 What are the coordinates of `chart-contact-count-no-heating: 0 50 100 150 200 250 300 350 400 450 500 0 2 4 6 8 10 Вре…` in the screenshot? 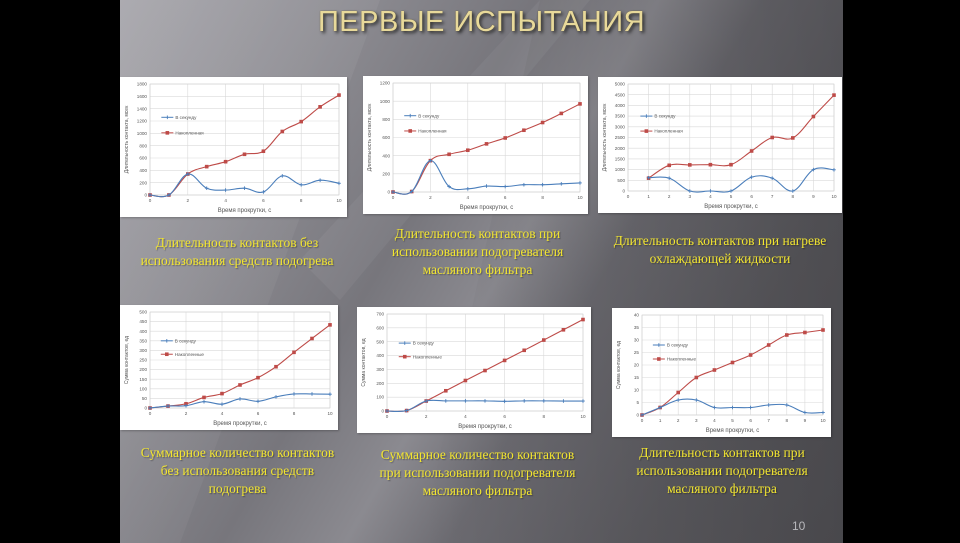 It's located at (229, 367).